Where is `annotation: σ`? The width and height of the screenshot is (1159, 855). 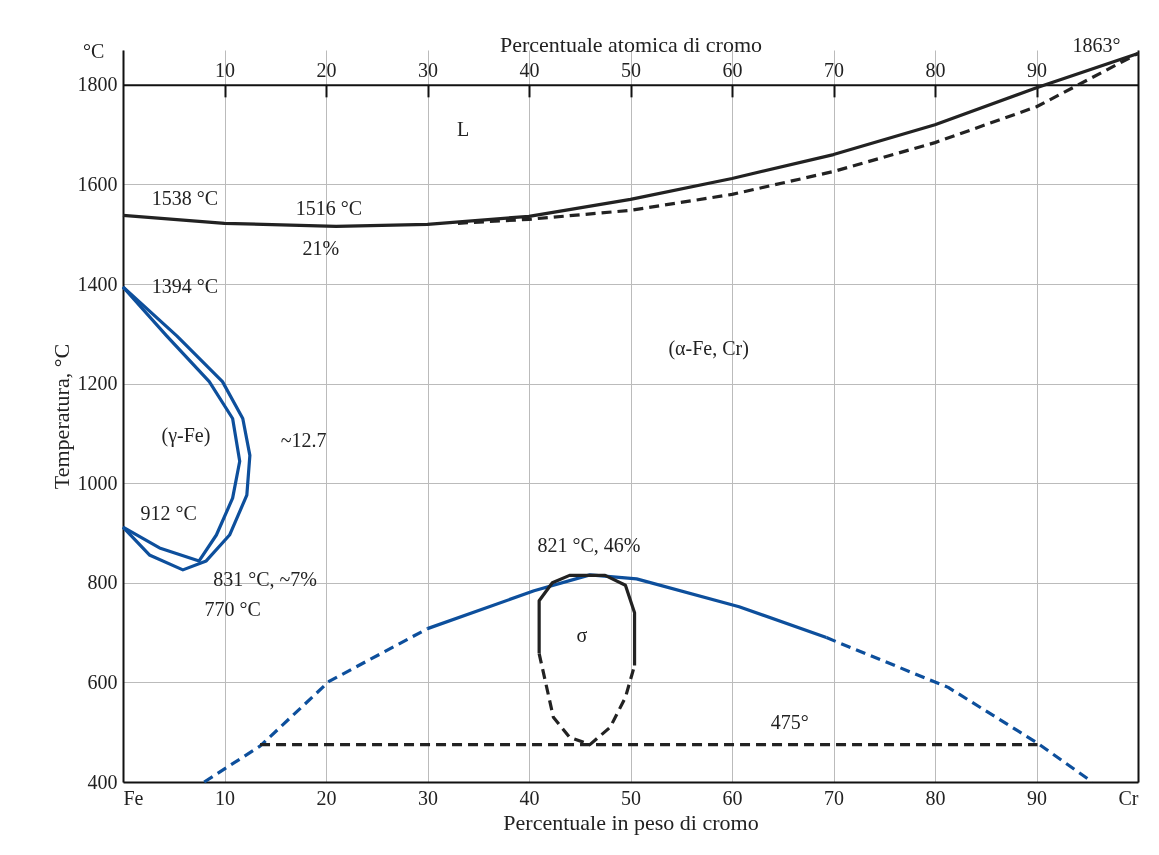
annotation: σ is located at coordinates (582, 634).